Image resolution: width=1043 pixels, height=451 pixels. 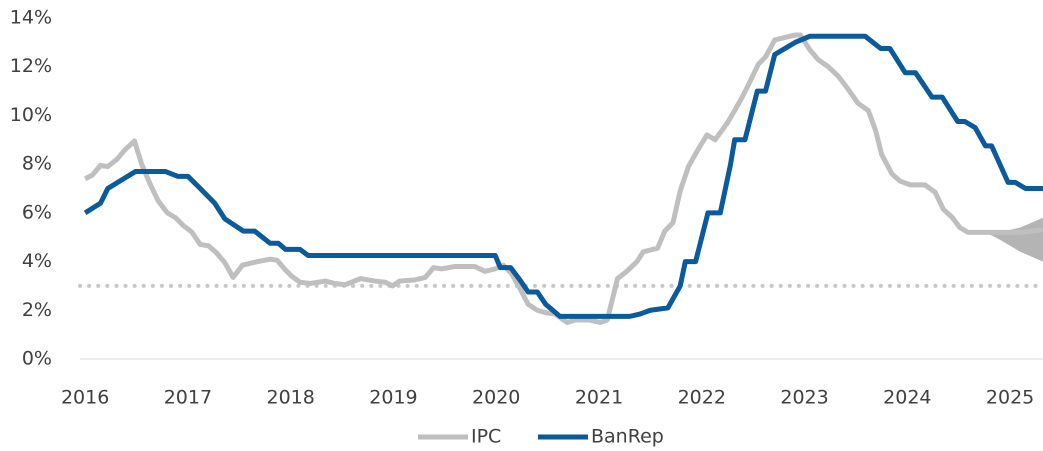 I want to click on y-tick-label: 14%, so click(x=31, y=18).